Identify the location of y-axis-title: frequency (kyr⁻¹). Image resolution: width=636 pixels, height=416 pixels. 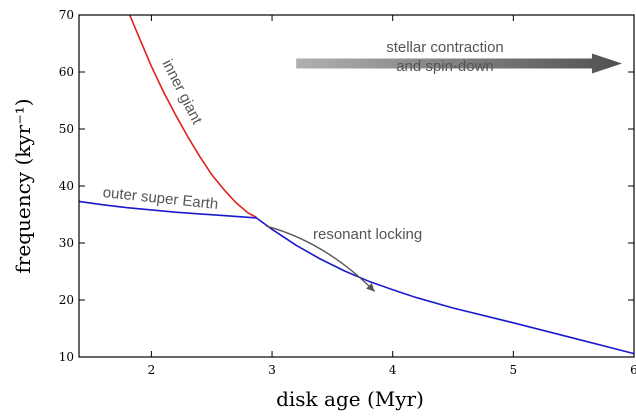
(23, 185).